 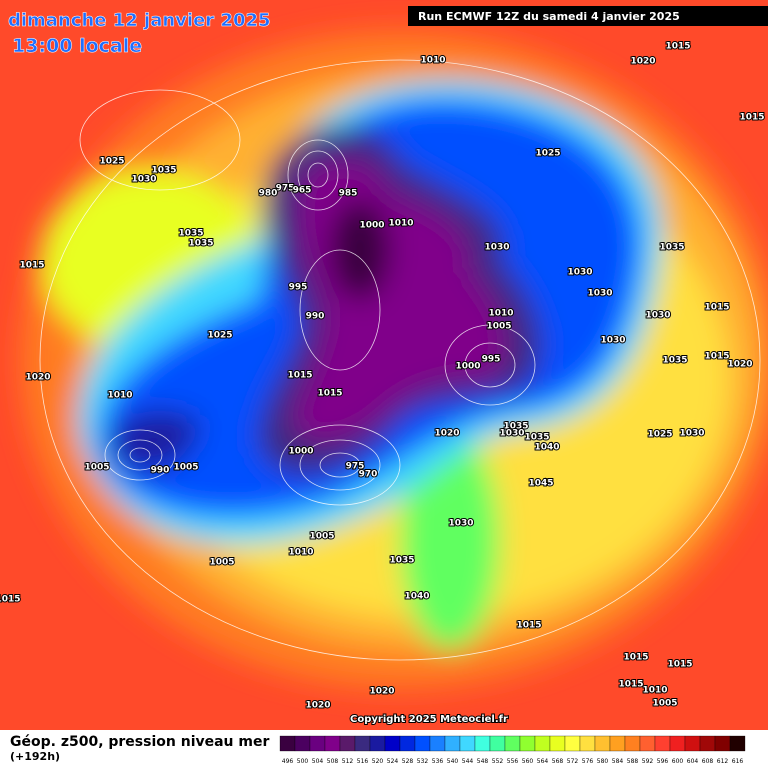 What do you see at coordinates (363, 761) in the screenshot?
I see `colorbar-label: 516` at bounding box center [363, 761].